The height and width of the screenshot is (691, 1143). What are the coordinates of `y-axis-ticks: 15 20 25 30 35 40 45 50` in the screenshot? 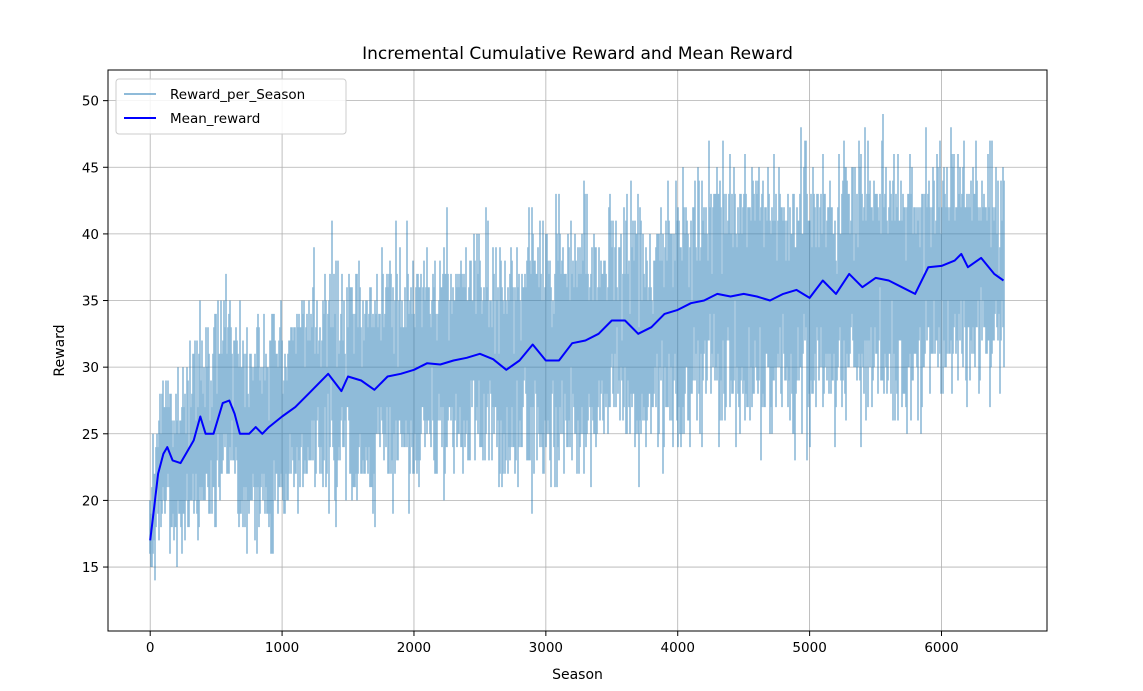 It's located at (95, 335).